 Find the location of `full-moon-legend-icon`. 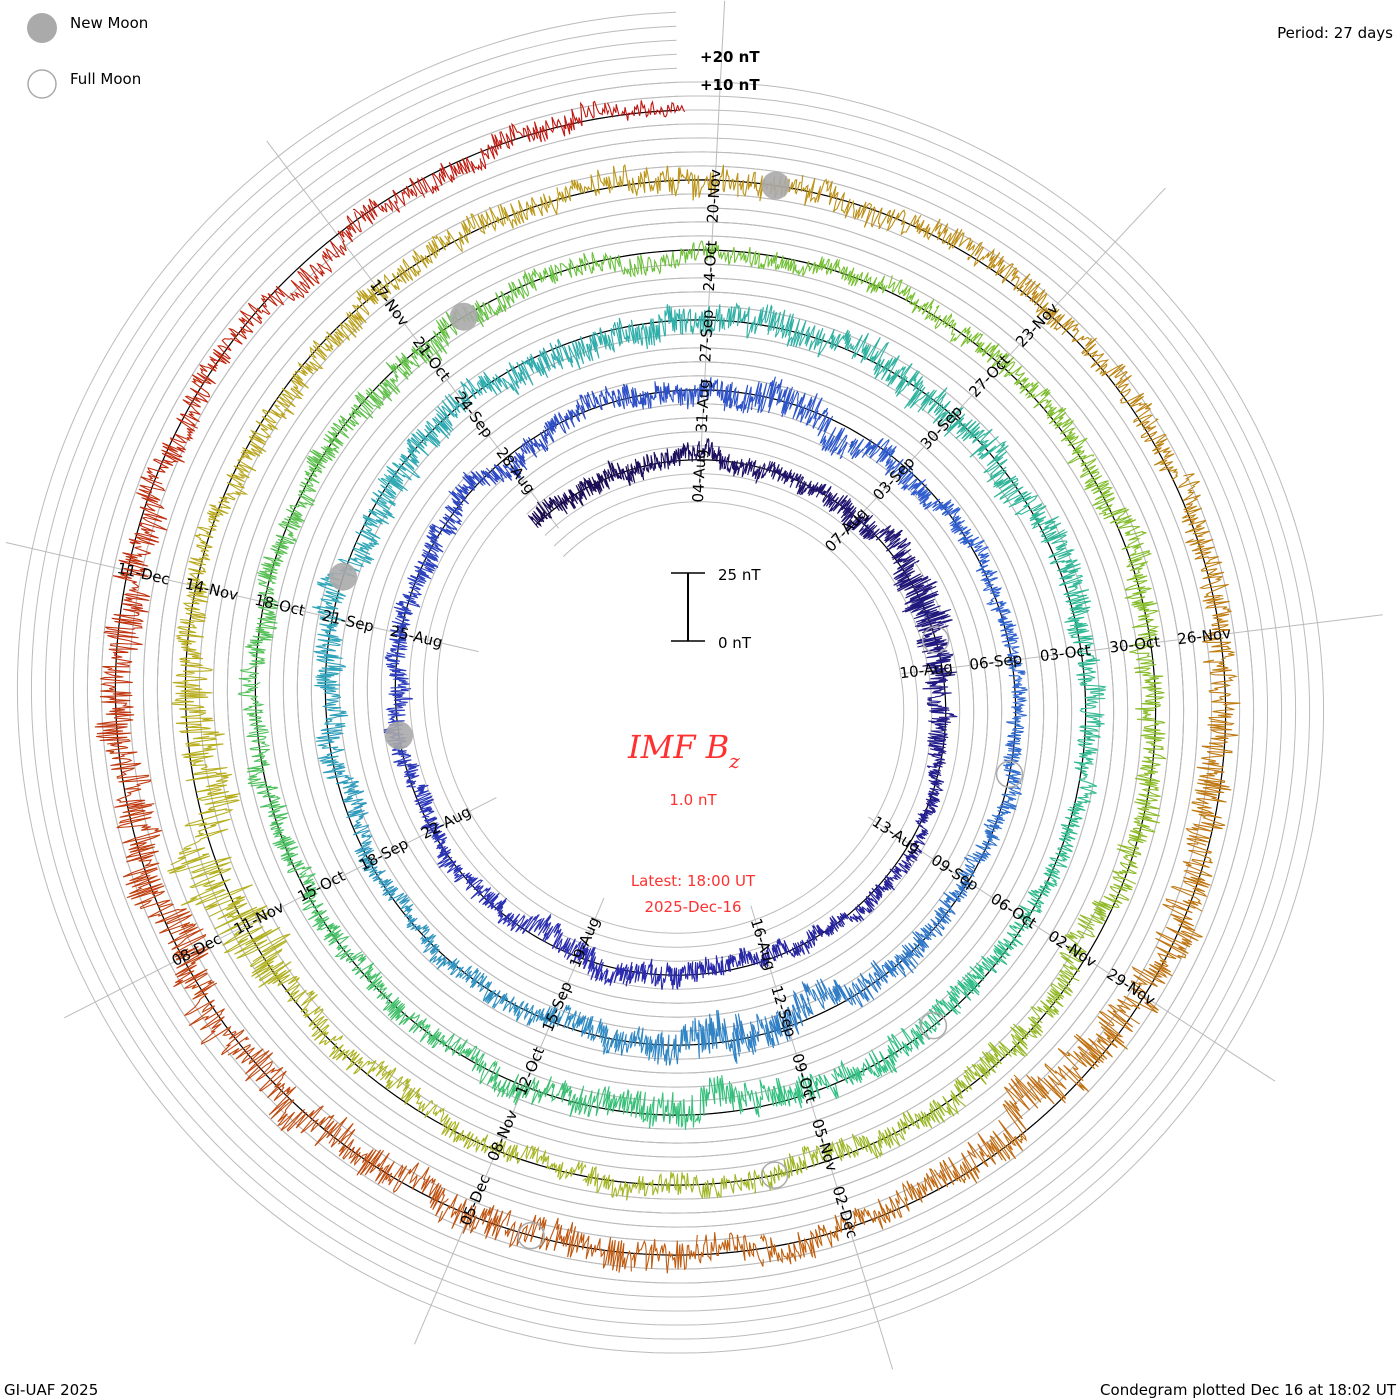

full-moon-legend-icon is located at coordinates (42, 84).